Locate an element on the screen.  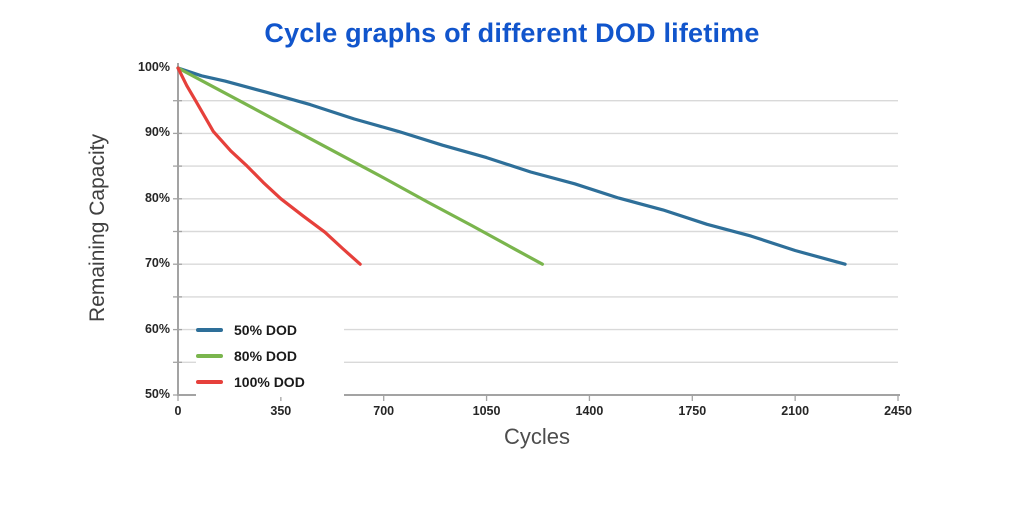
legend-label: 100% DOD is located at coordinates (269, 382).